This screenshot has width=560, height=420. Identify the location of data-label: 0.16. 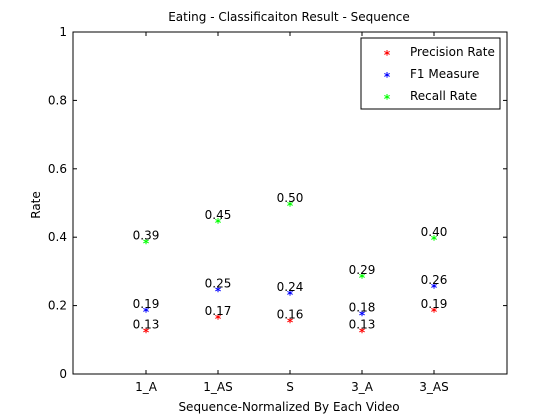
(290, 314).